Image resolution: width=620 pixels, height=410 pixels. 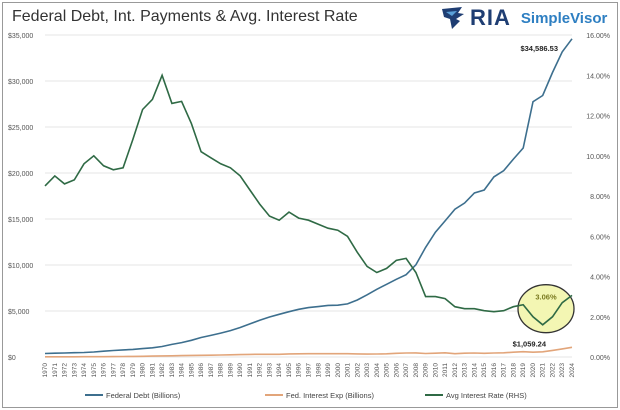 What do you see at coordinates (564, 18) in the screenshot?
I see `logo-product: SimpleVisor` at bounding box center [564, 18].